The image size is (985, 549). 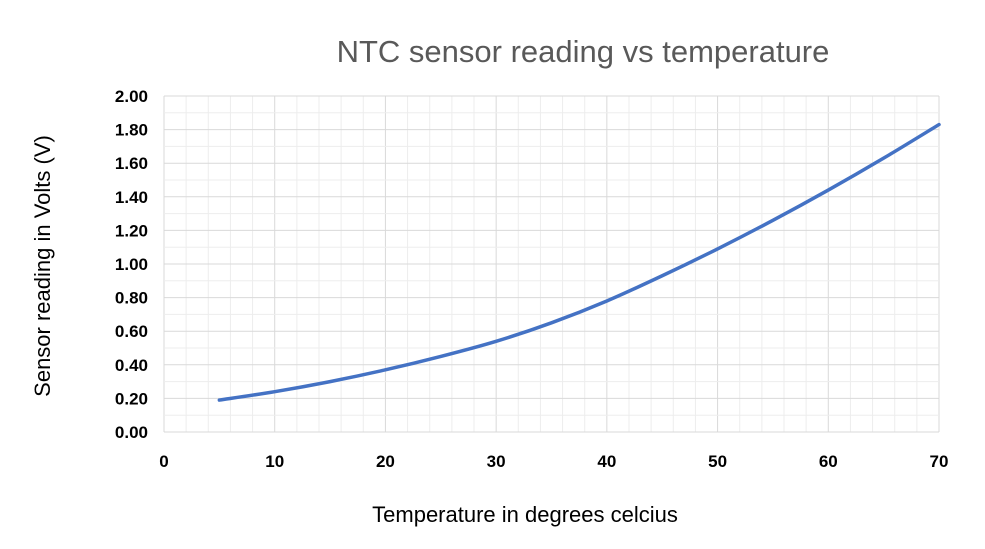 I want to click on x-tick-label: 20, so click(x=385, y=461).